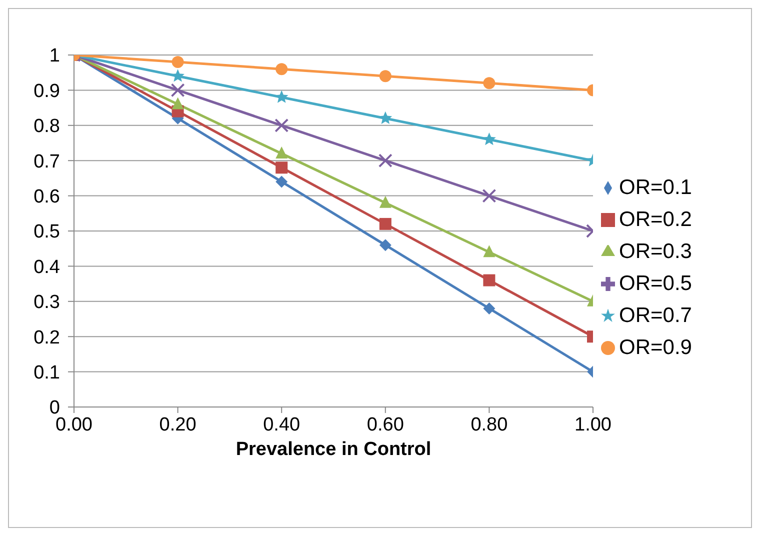  What do you see at coordinates (385, 425) in the screenshot?
I see `x-tick-label: 0.60` at bounding box center [385, 425].